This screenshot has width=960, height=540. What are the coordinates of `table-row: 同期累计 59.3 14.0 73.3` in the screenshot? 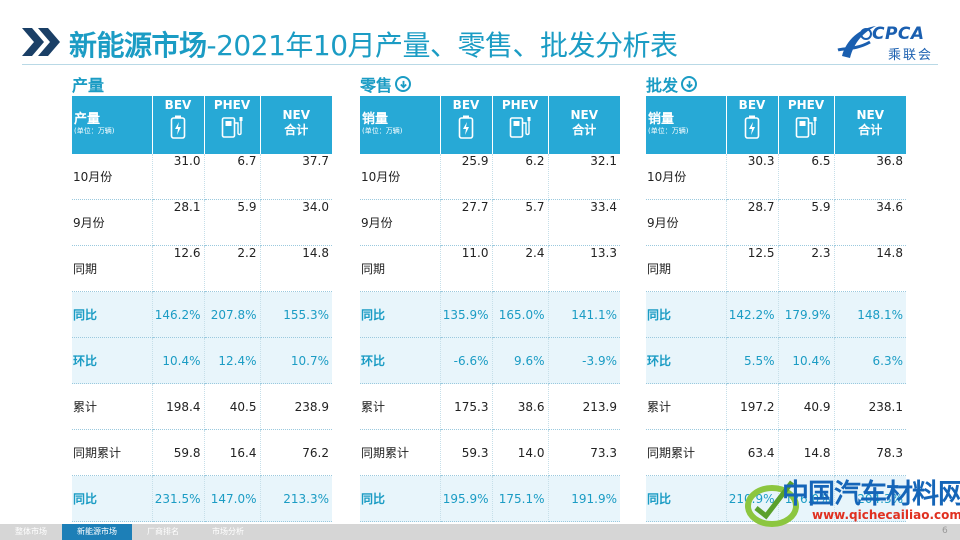 It's located at (490, 452).